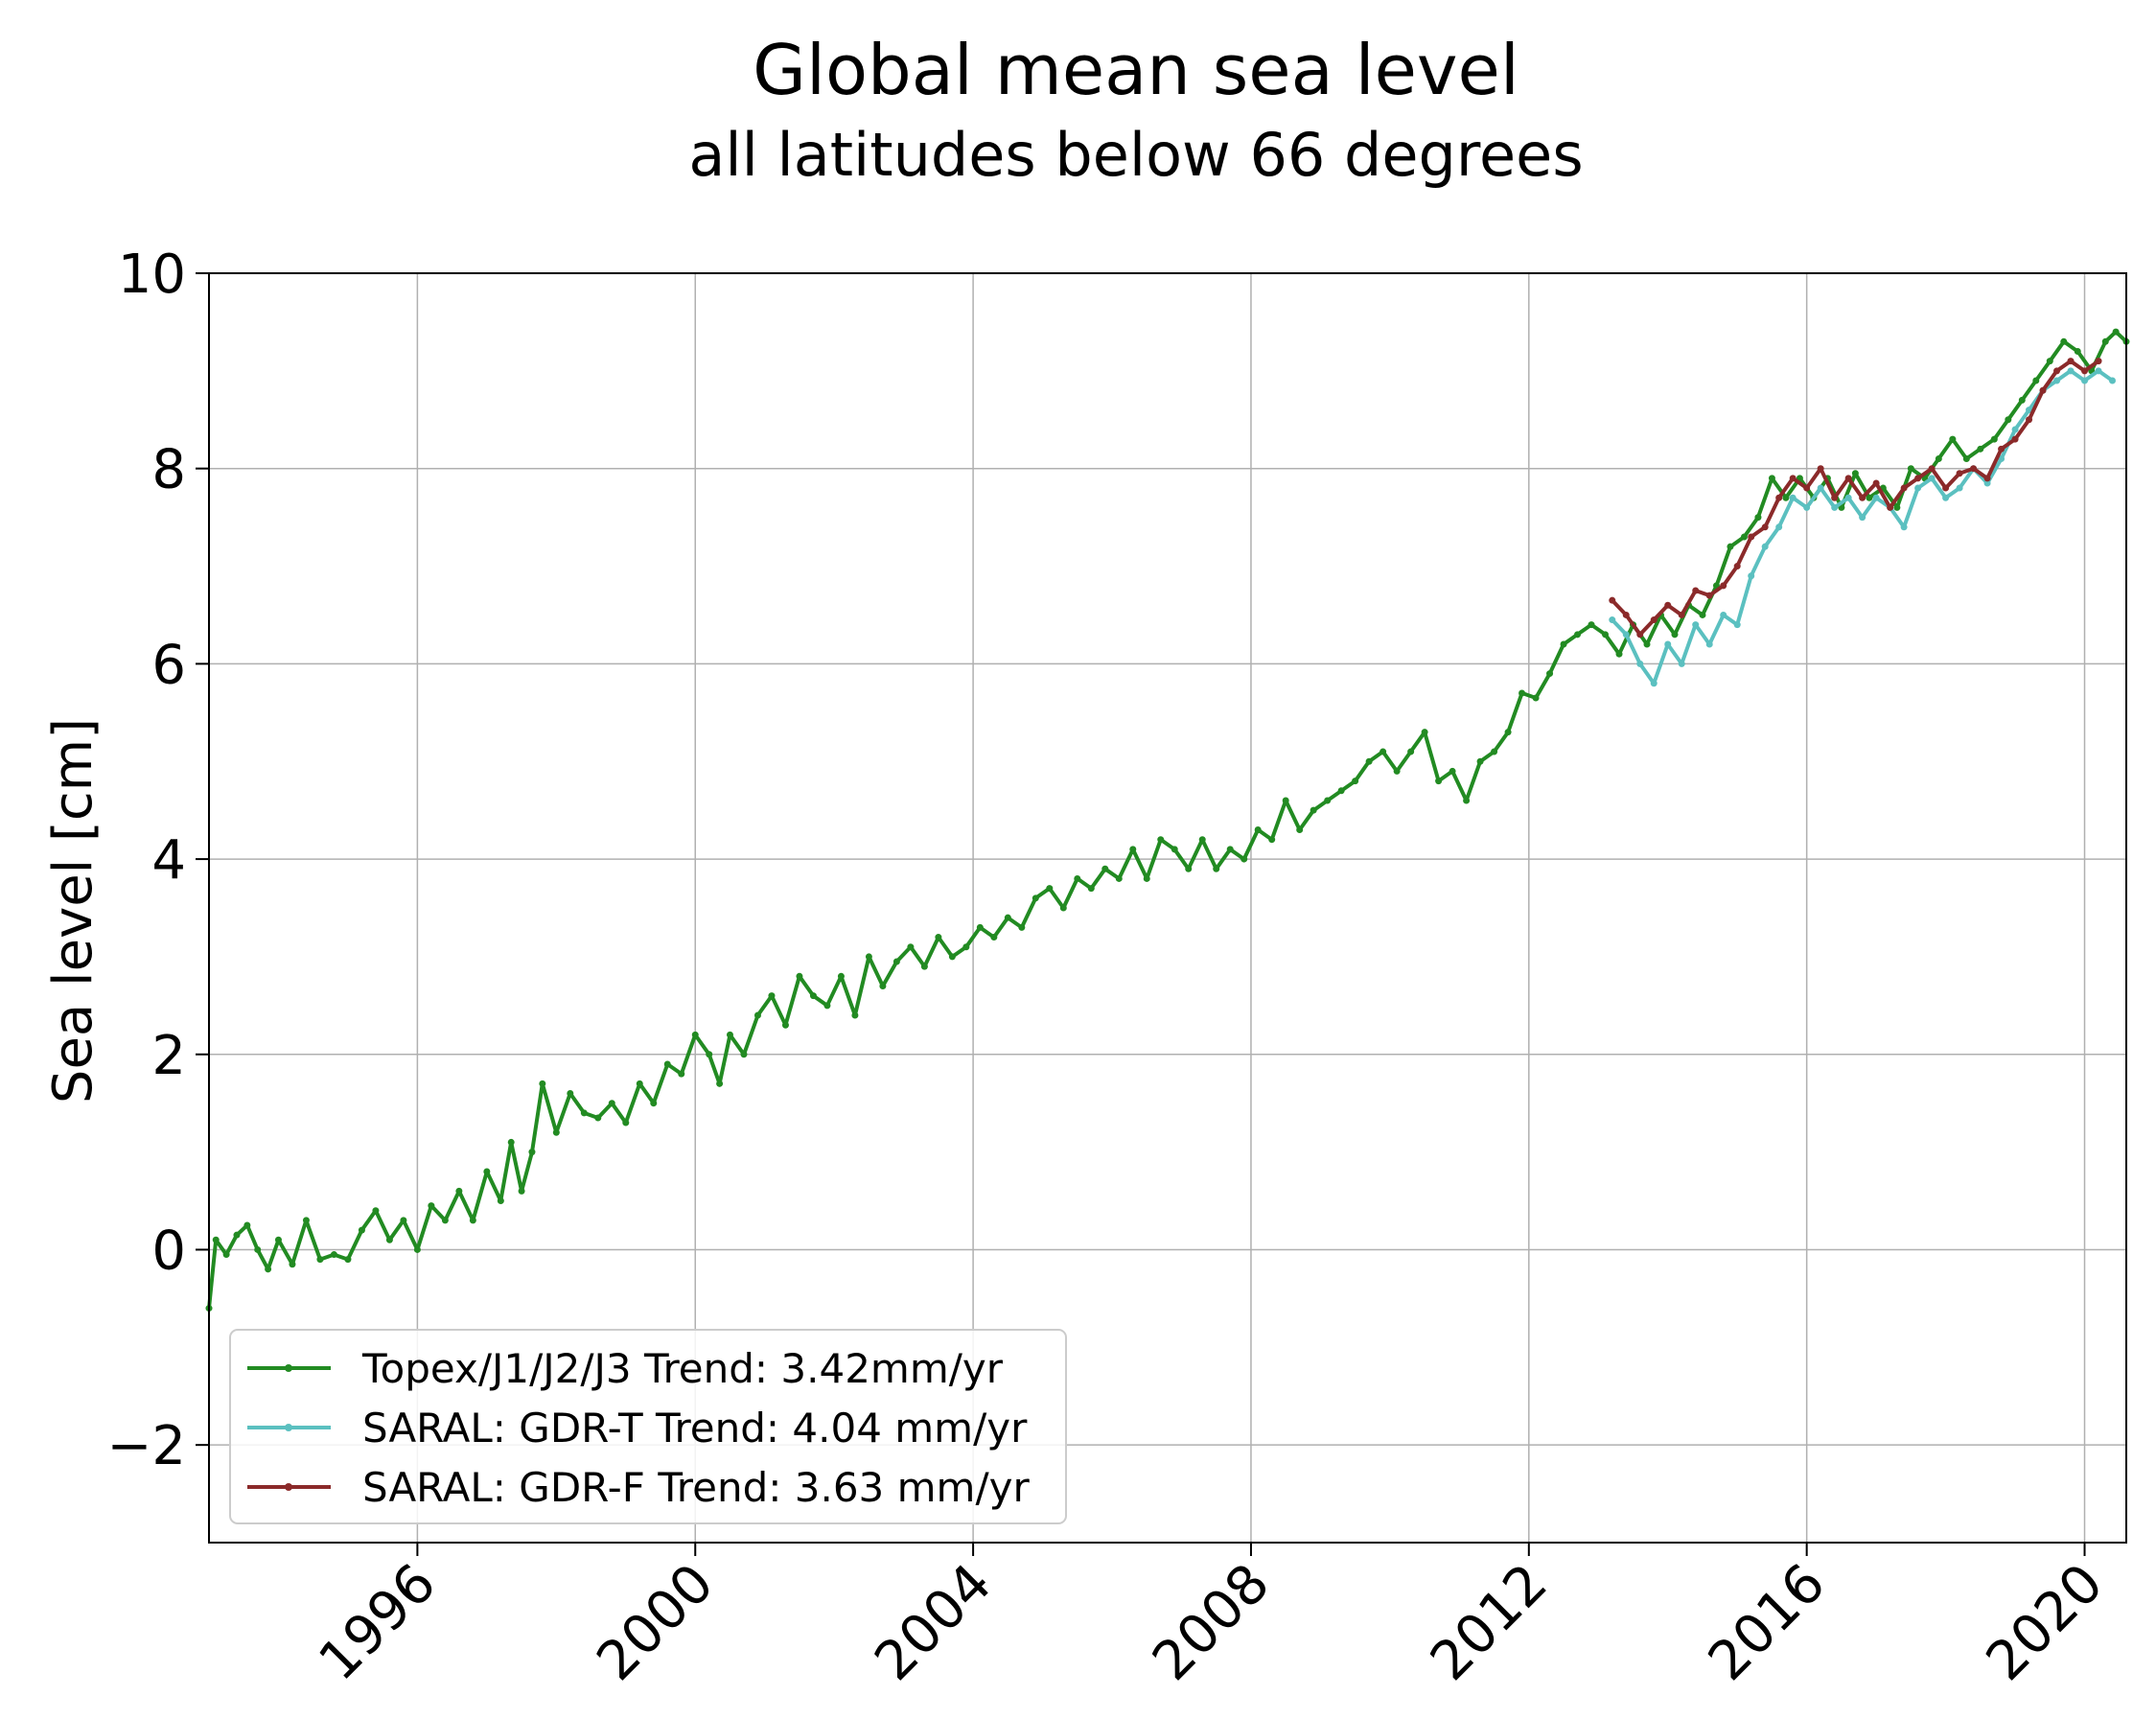 The width and height of the screenshot is (2156, 1719). I want to click on y-tick-label: −2, so click(146, 1446).